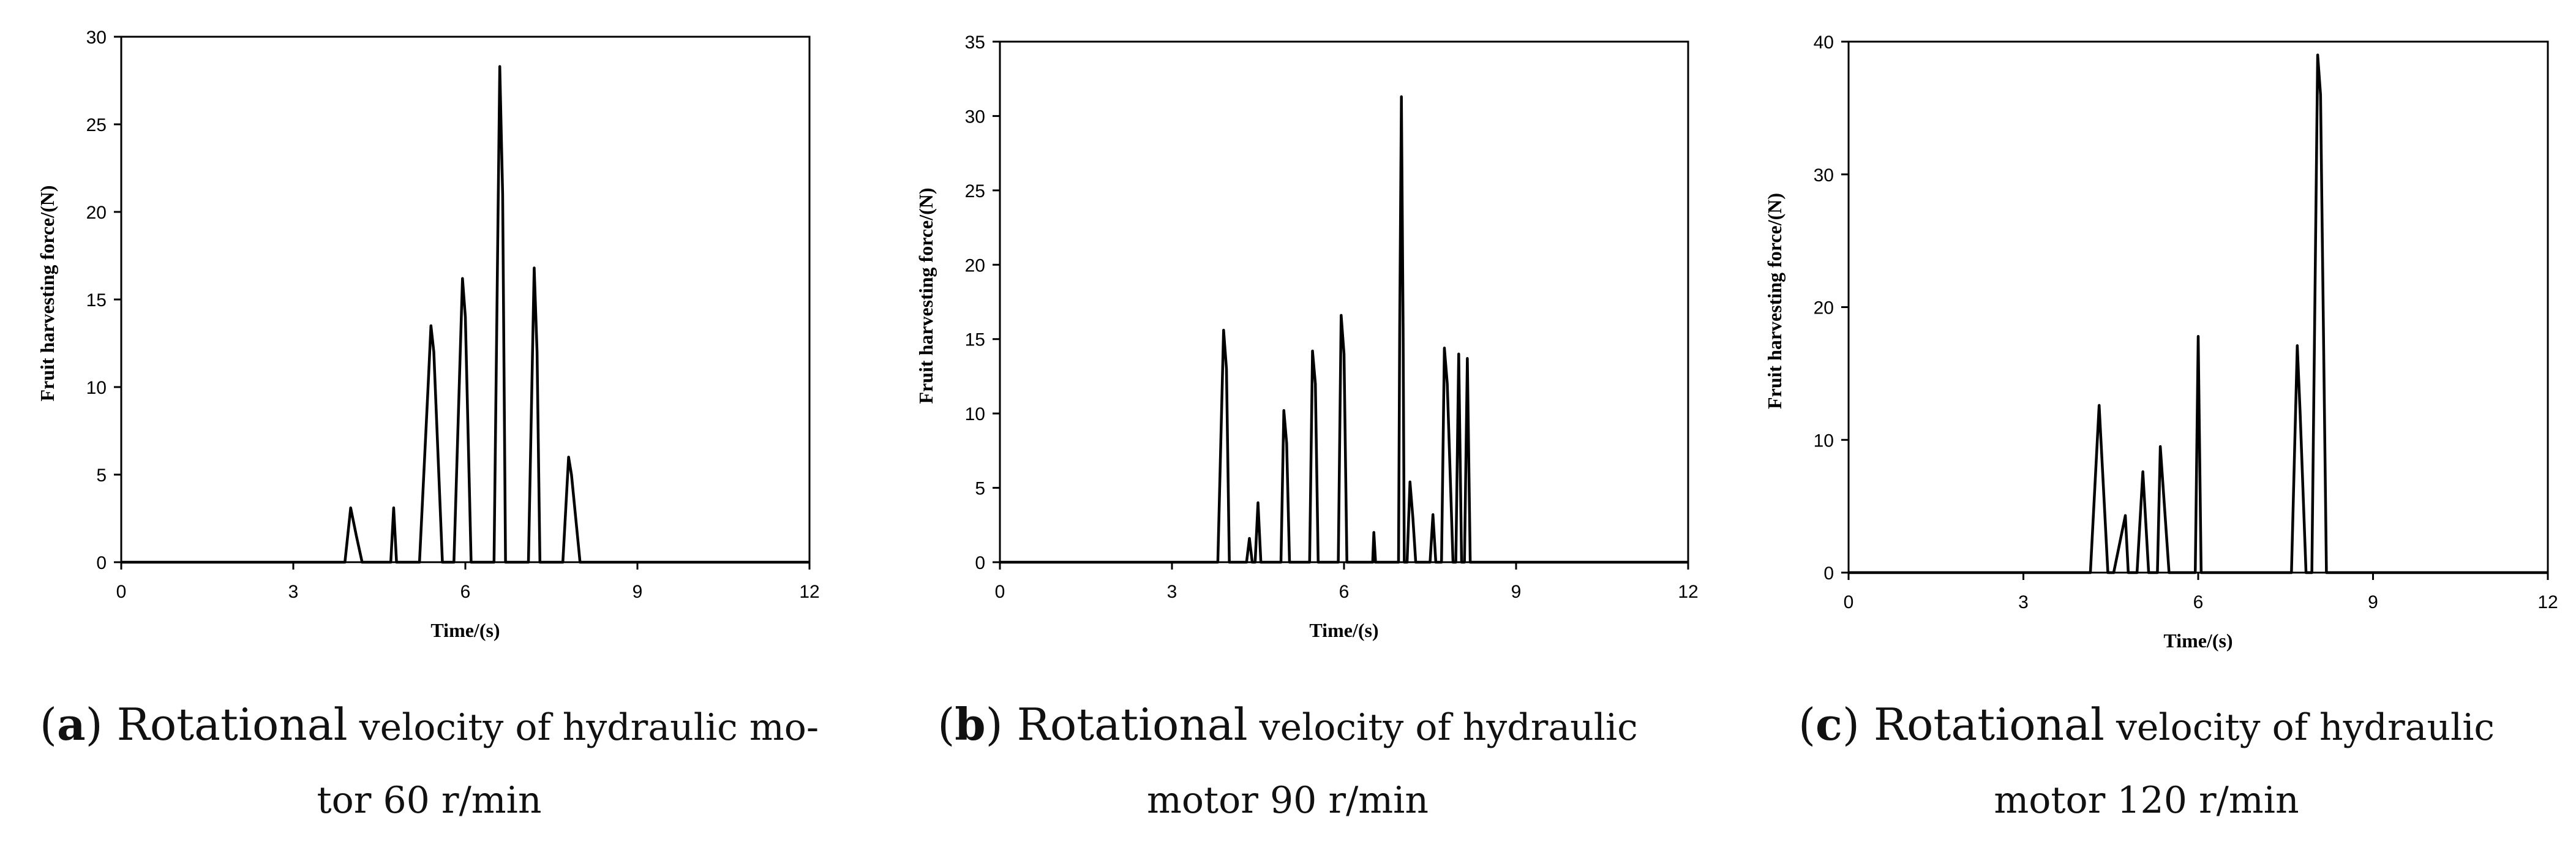 This screenshot has width=2576, height=858. Describe the element at coordinates (71, 724) in the screenshot. I see `caption-a-letter: a` at that location.